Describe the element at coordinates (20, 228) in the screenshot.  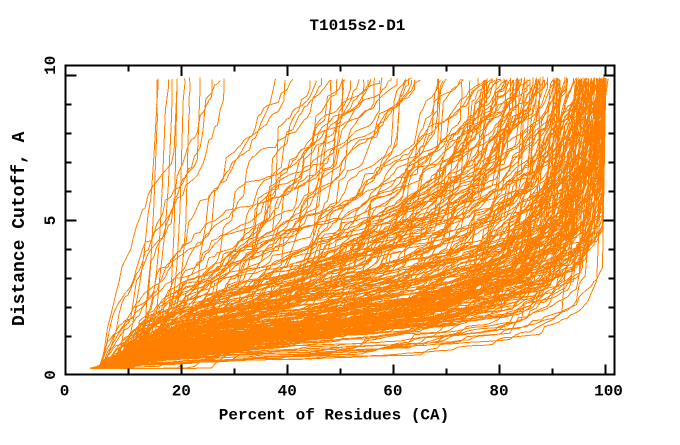
I see `svg-text: Distance Cutoff, A` at that location.